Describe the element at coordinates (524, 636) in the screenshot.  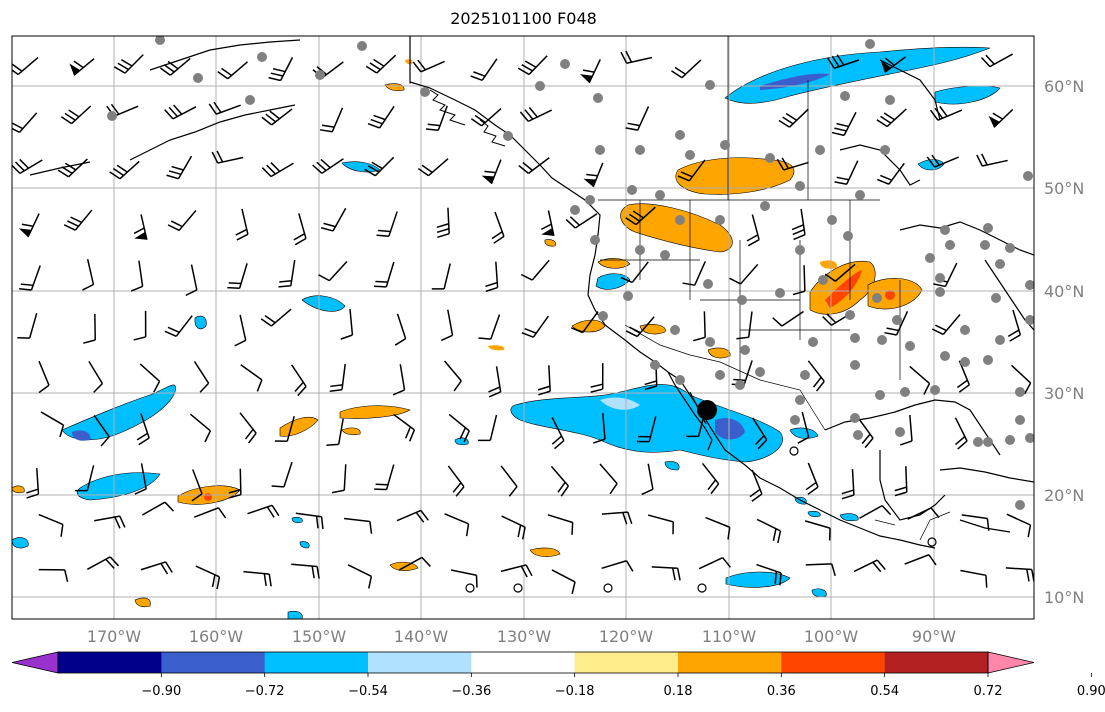
I see `longitude-label: 130°W` at that location.